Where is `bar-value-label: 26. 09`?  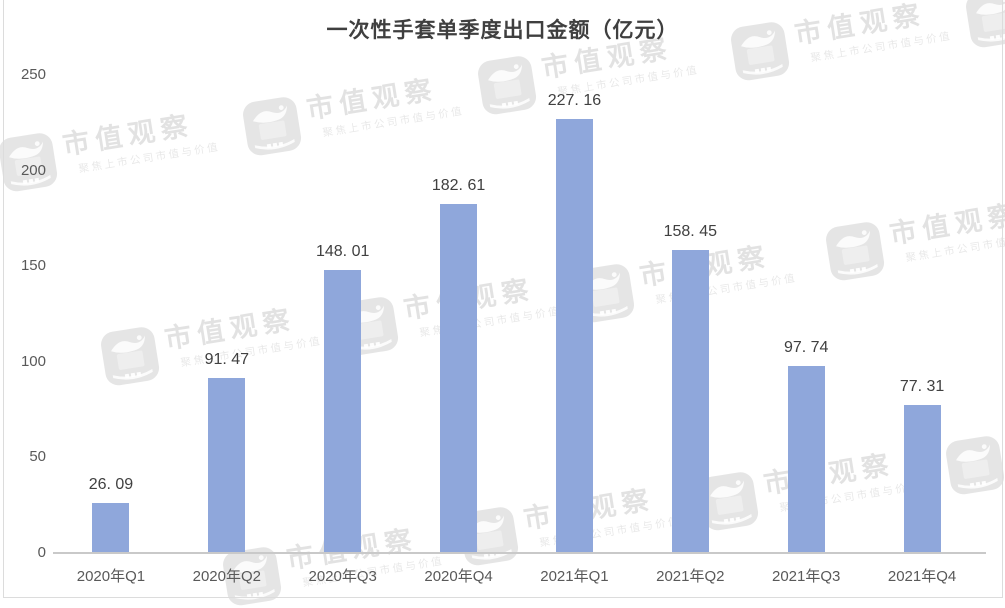 bar-value-label: 26. 09 is located at coordinates (111, 485).